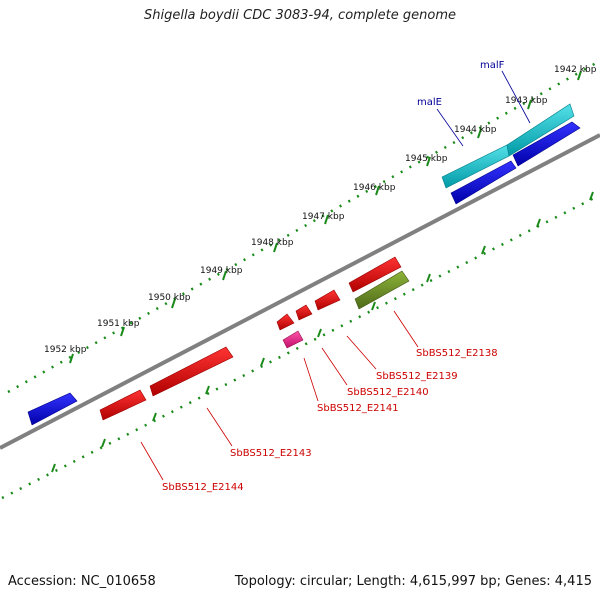  I want to click on gene-pink-block, so click(293, 339).